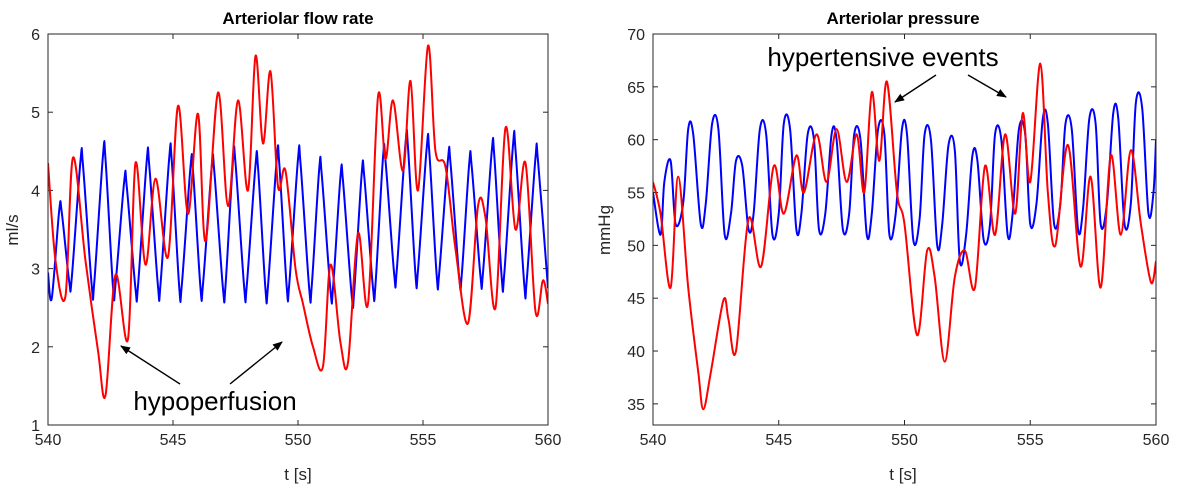 Image resolution: width=1188 pixels, height=494 pixels. Describe the element at coordinates (636, 246) in the screenshot. I see `y-tick-label: 50` at that location.